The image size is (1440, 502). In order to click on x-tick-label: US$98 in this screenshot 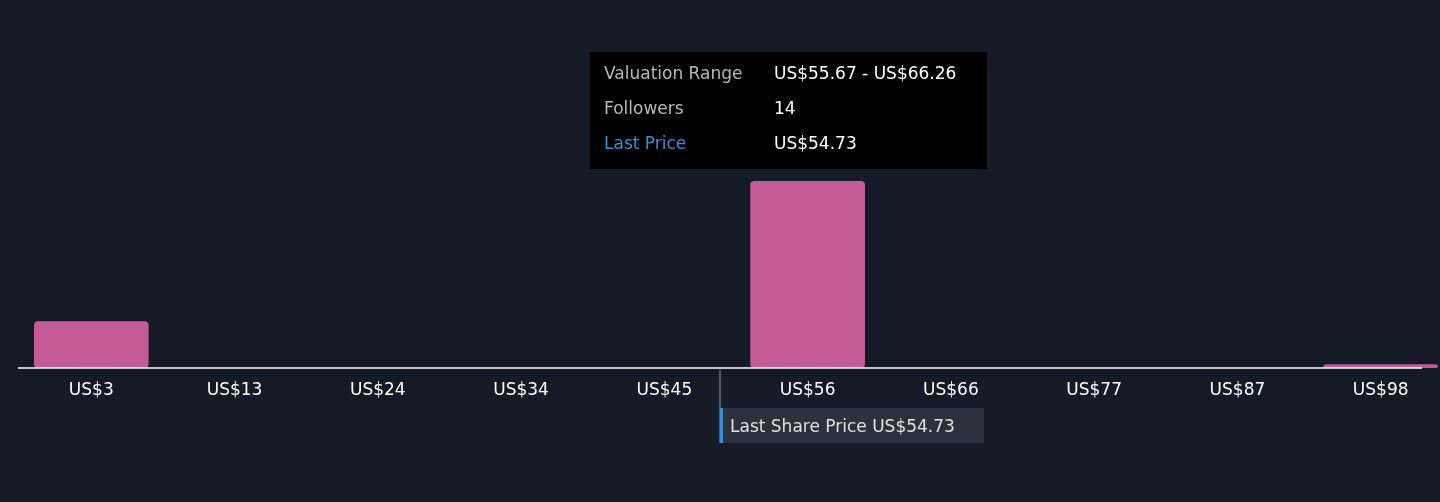, I will do `click(1380, 389)`.